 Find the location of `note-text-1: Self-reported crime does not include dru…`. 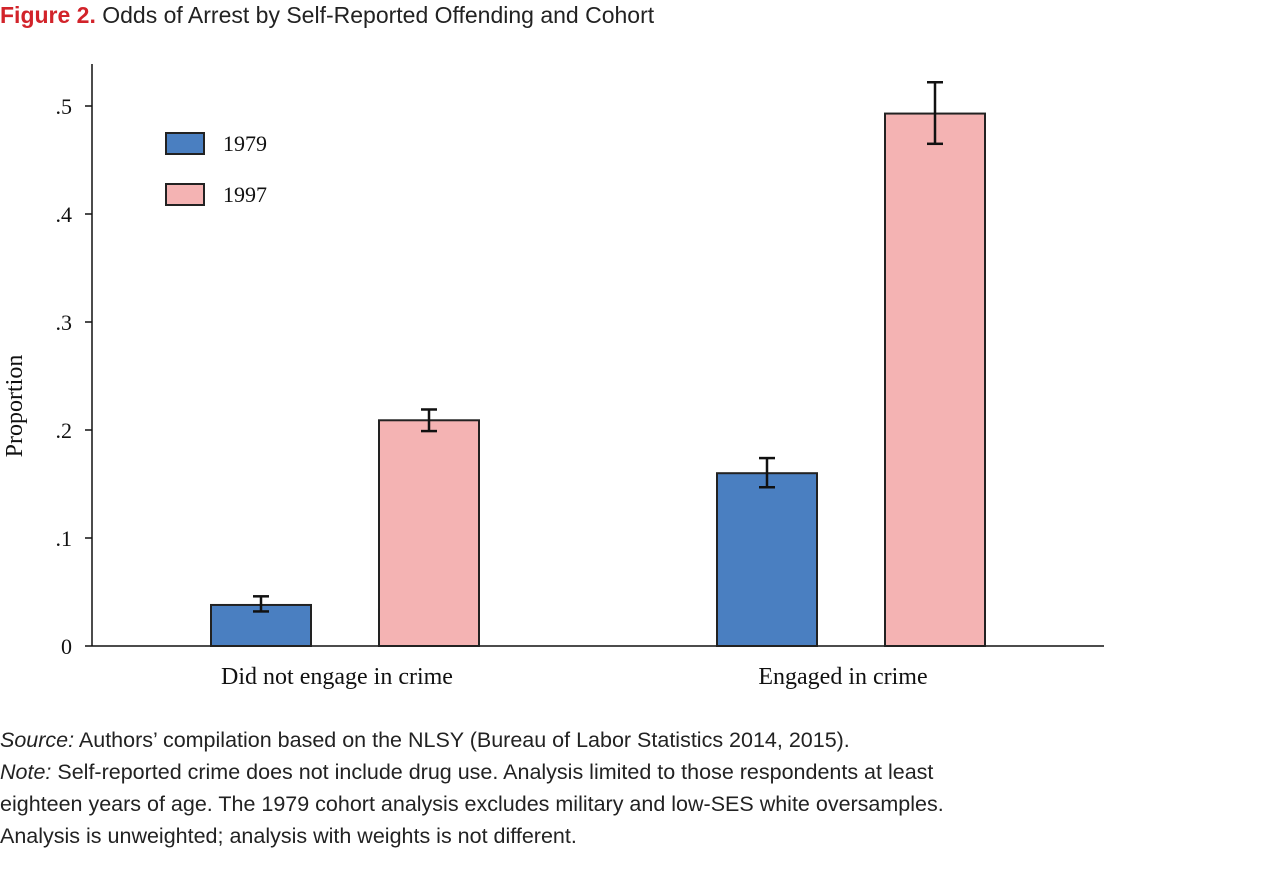

note-text-1: Self-reported crime does not include dru… is located at coordinates (492, 772).